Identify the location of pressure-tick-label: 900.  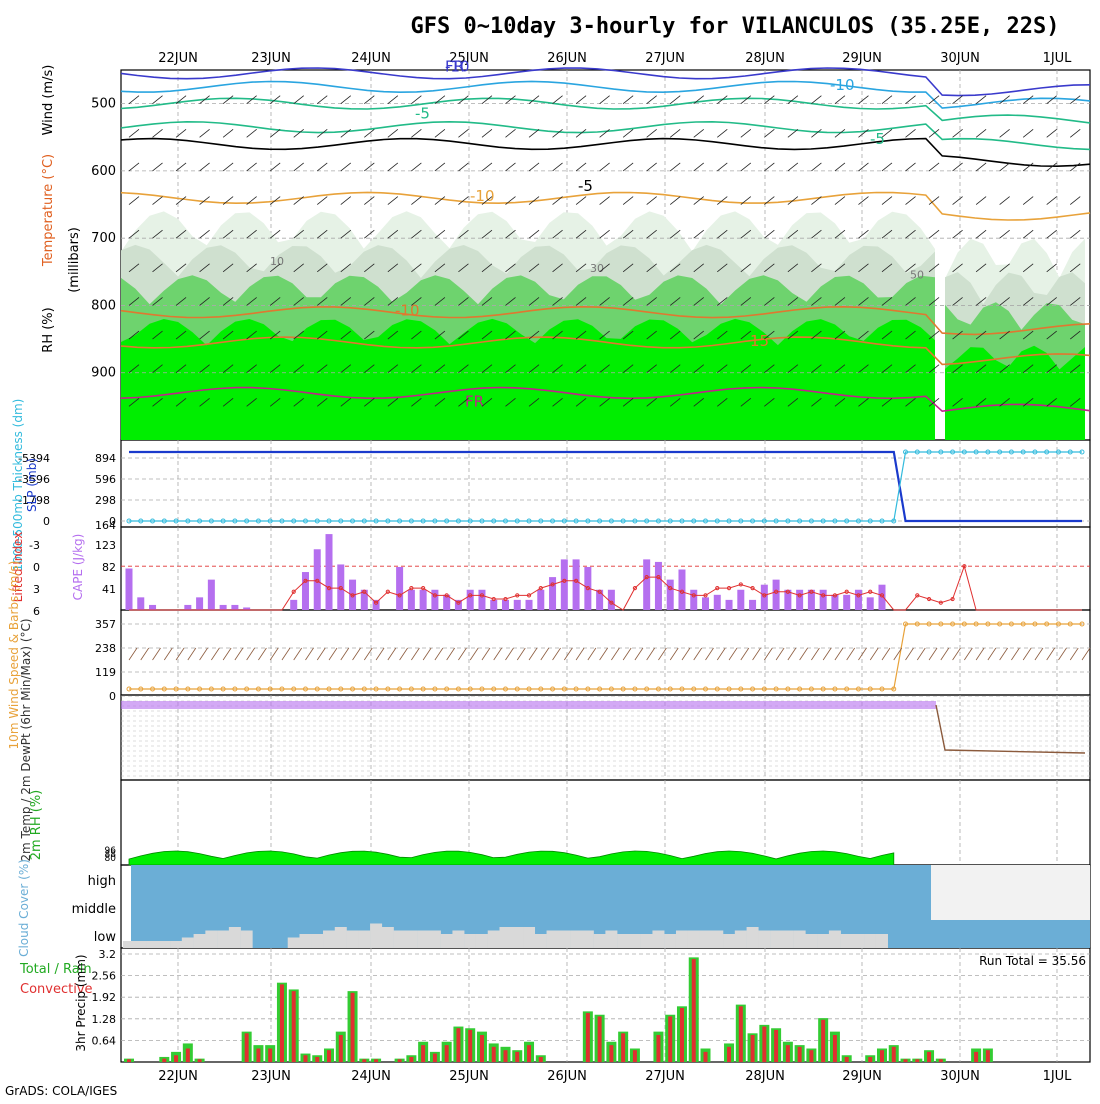
(103, 373).